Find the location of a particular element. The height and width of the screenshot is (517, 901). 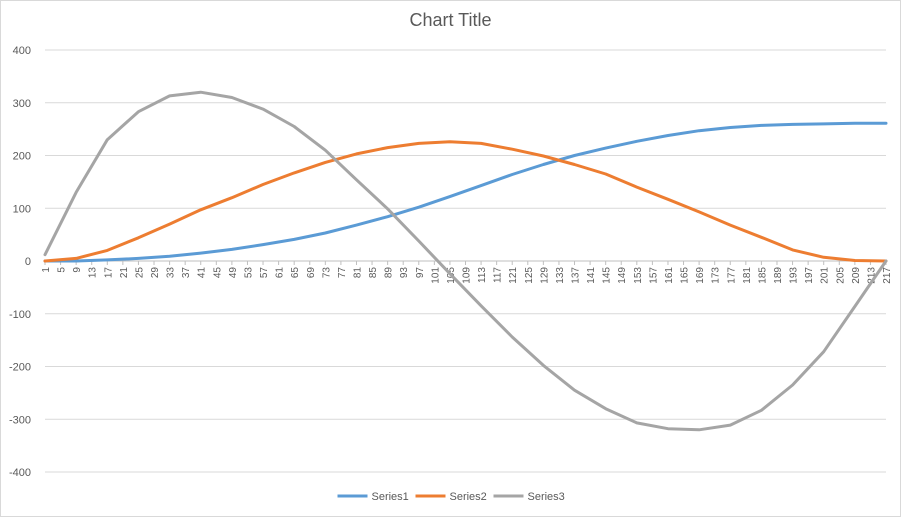

x-tick-label: 177 is located at coordinates (731, 275).